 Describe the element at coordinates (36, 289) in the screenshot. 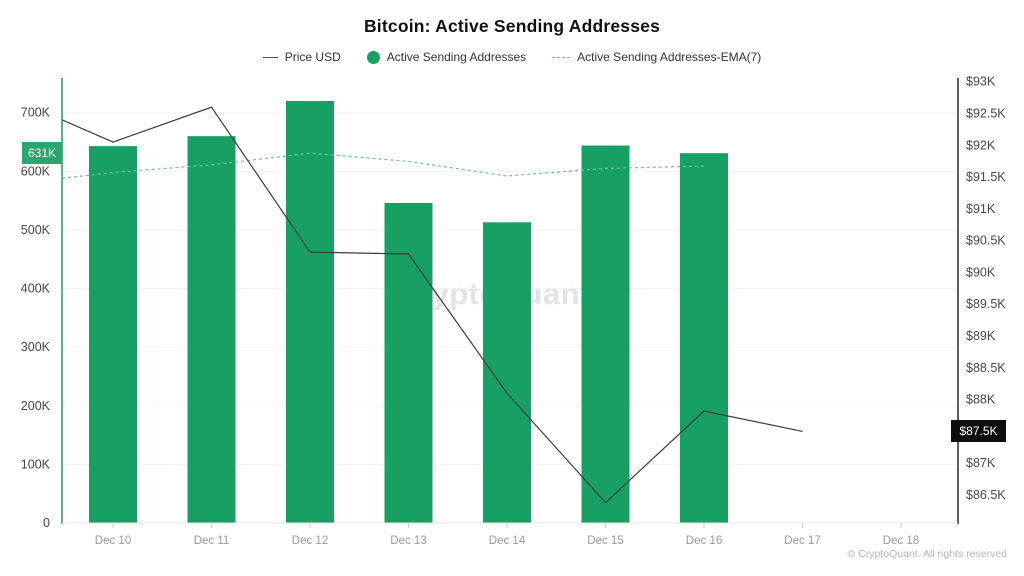

I see `left-axis-label-400k: 400K` at that location.